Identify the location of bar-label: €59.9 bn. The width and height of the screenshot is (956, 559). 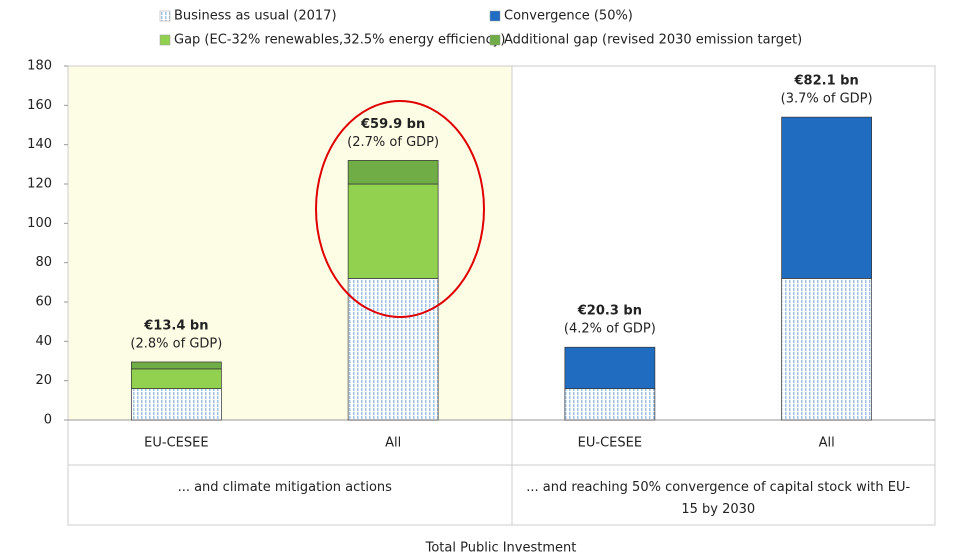
(392, 124).